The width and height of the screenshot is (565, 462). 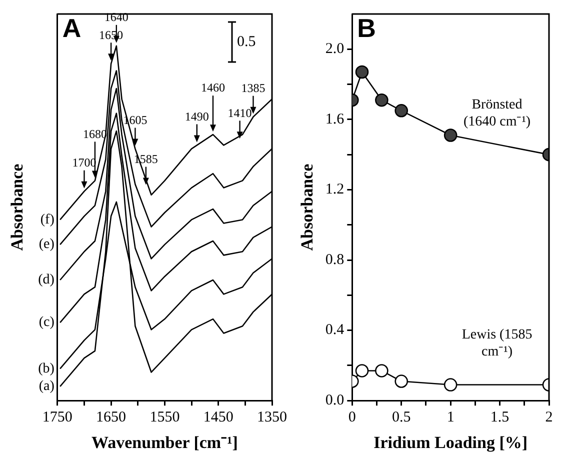 I want to click on x-tick-label: 1450, so click(x=218, y=418).